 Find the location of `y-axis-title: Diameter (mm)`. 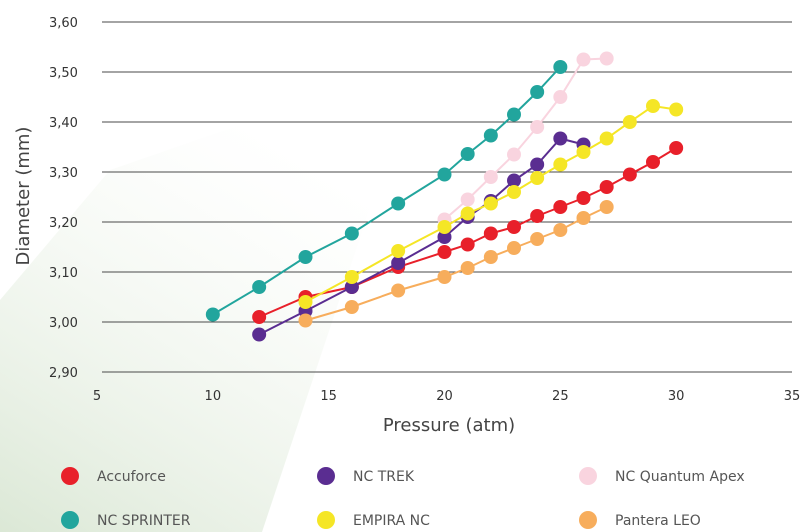

y-axis-title: Diameter (mm) is located at coordinates (23, 196).